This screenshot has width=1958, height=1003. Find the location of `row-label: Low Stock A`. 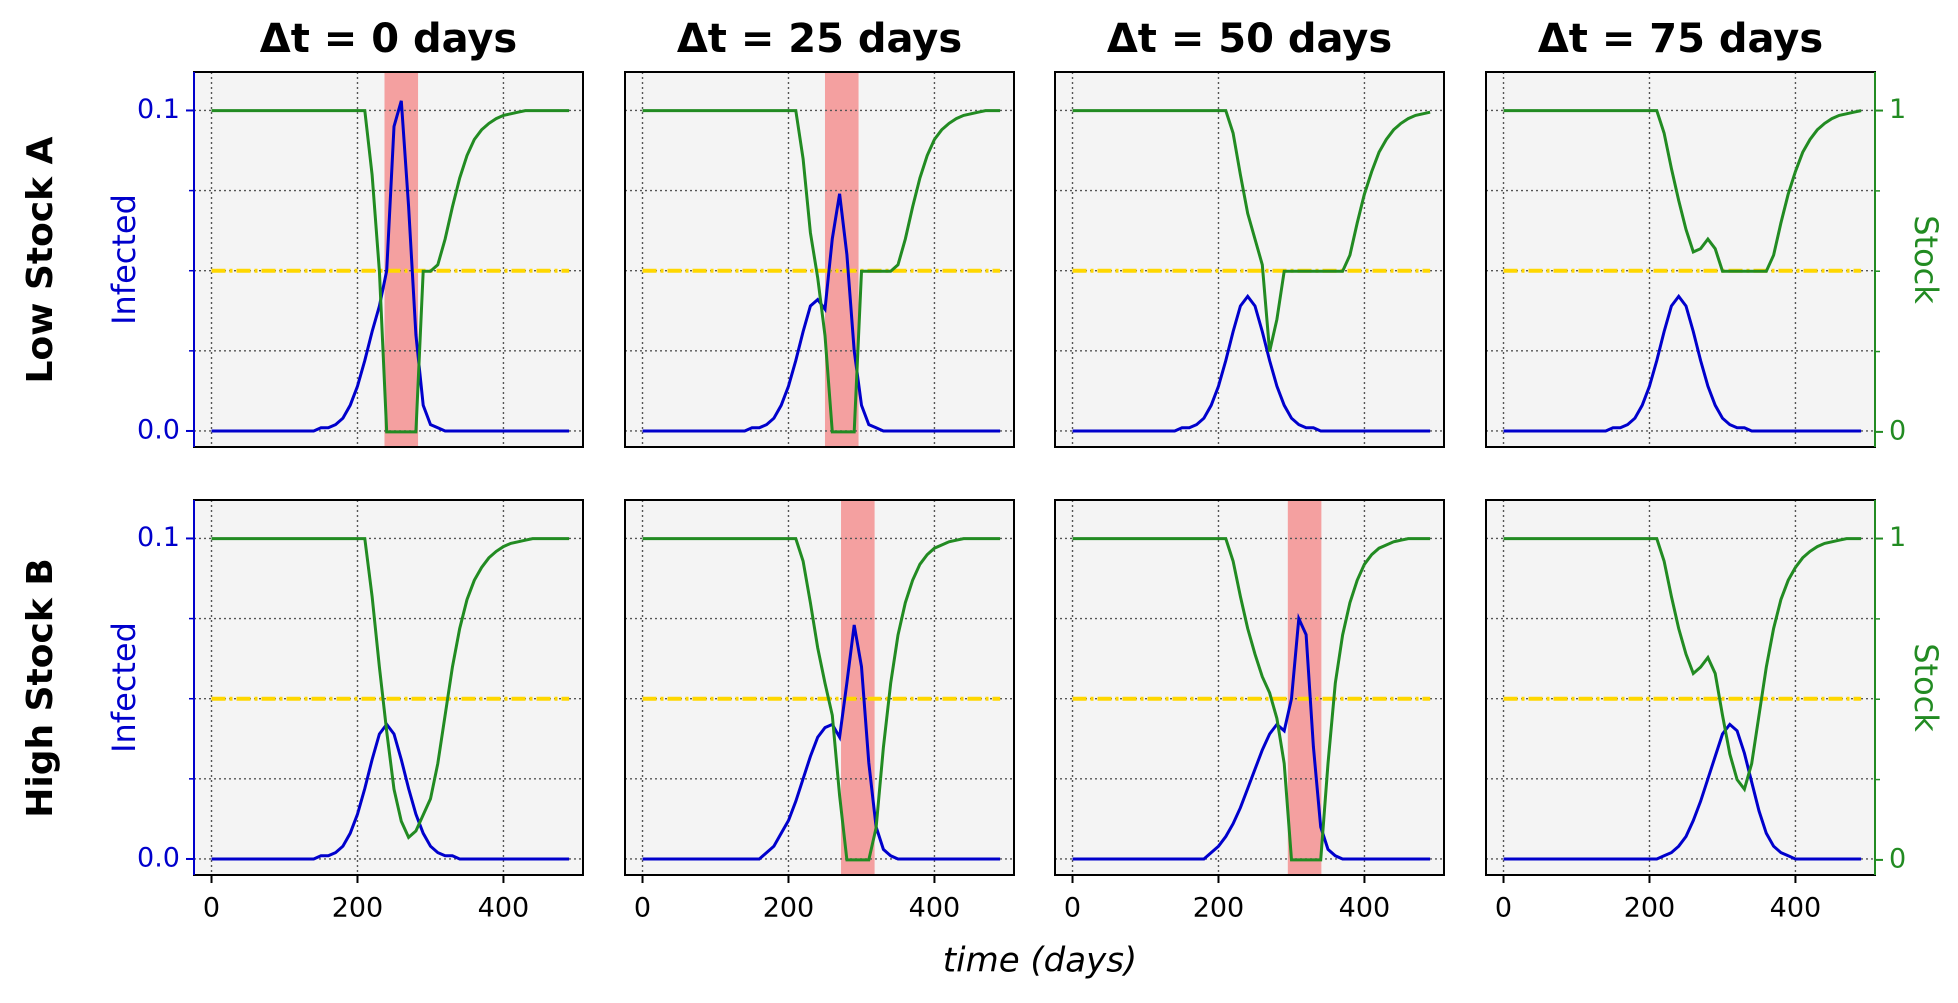

row-label: Low Stock A is located at coordinates (40, 259).